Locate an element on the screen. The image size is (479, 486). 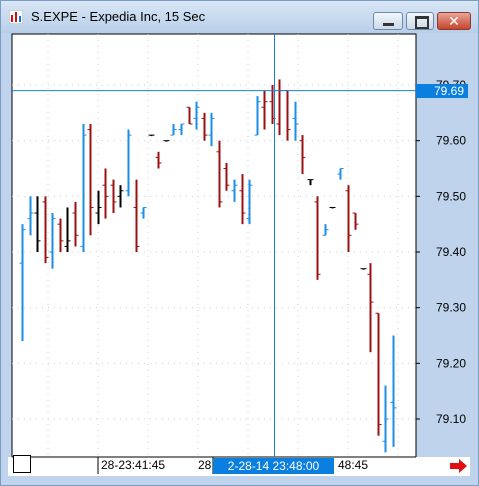
crosshair-price-label: 79.69 is located at coordinates (442, 91).